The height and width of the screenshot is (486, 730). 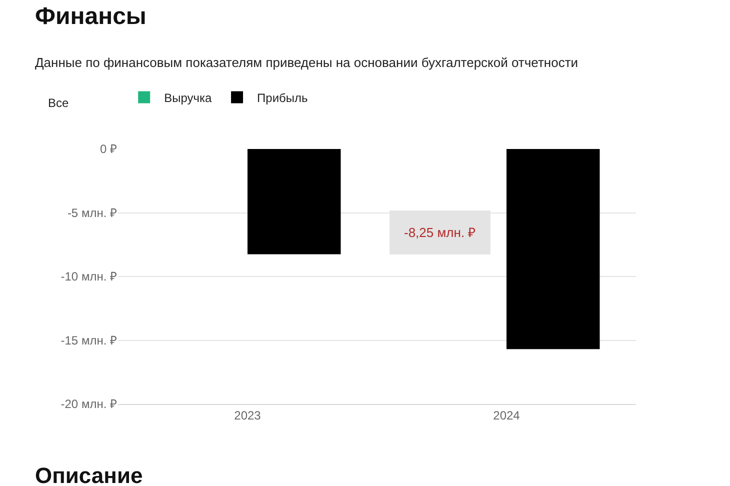 I want to click on y-tick-label: -10 млн. ₽, so click(x=88, y=277).